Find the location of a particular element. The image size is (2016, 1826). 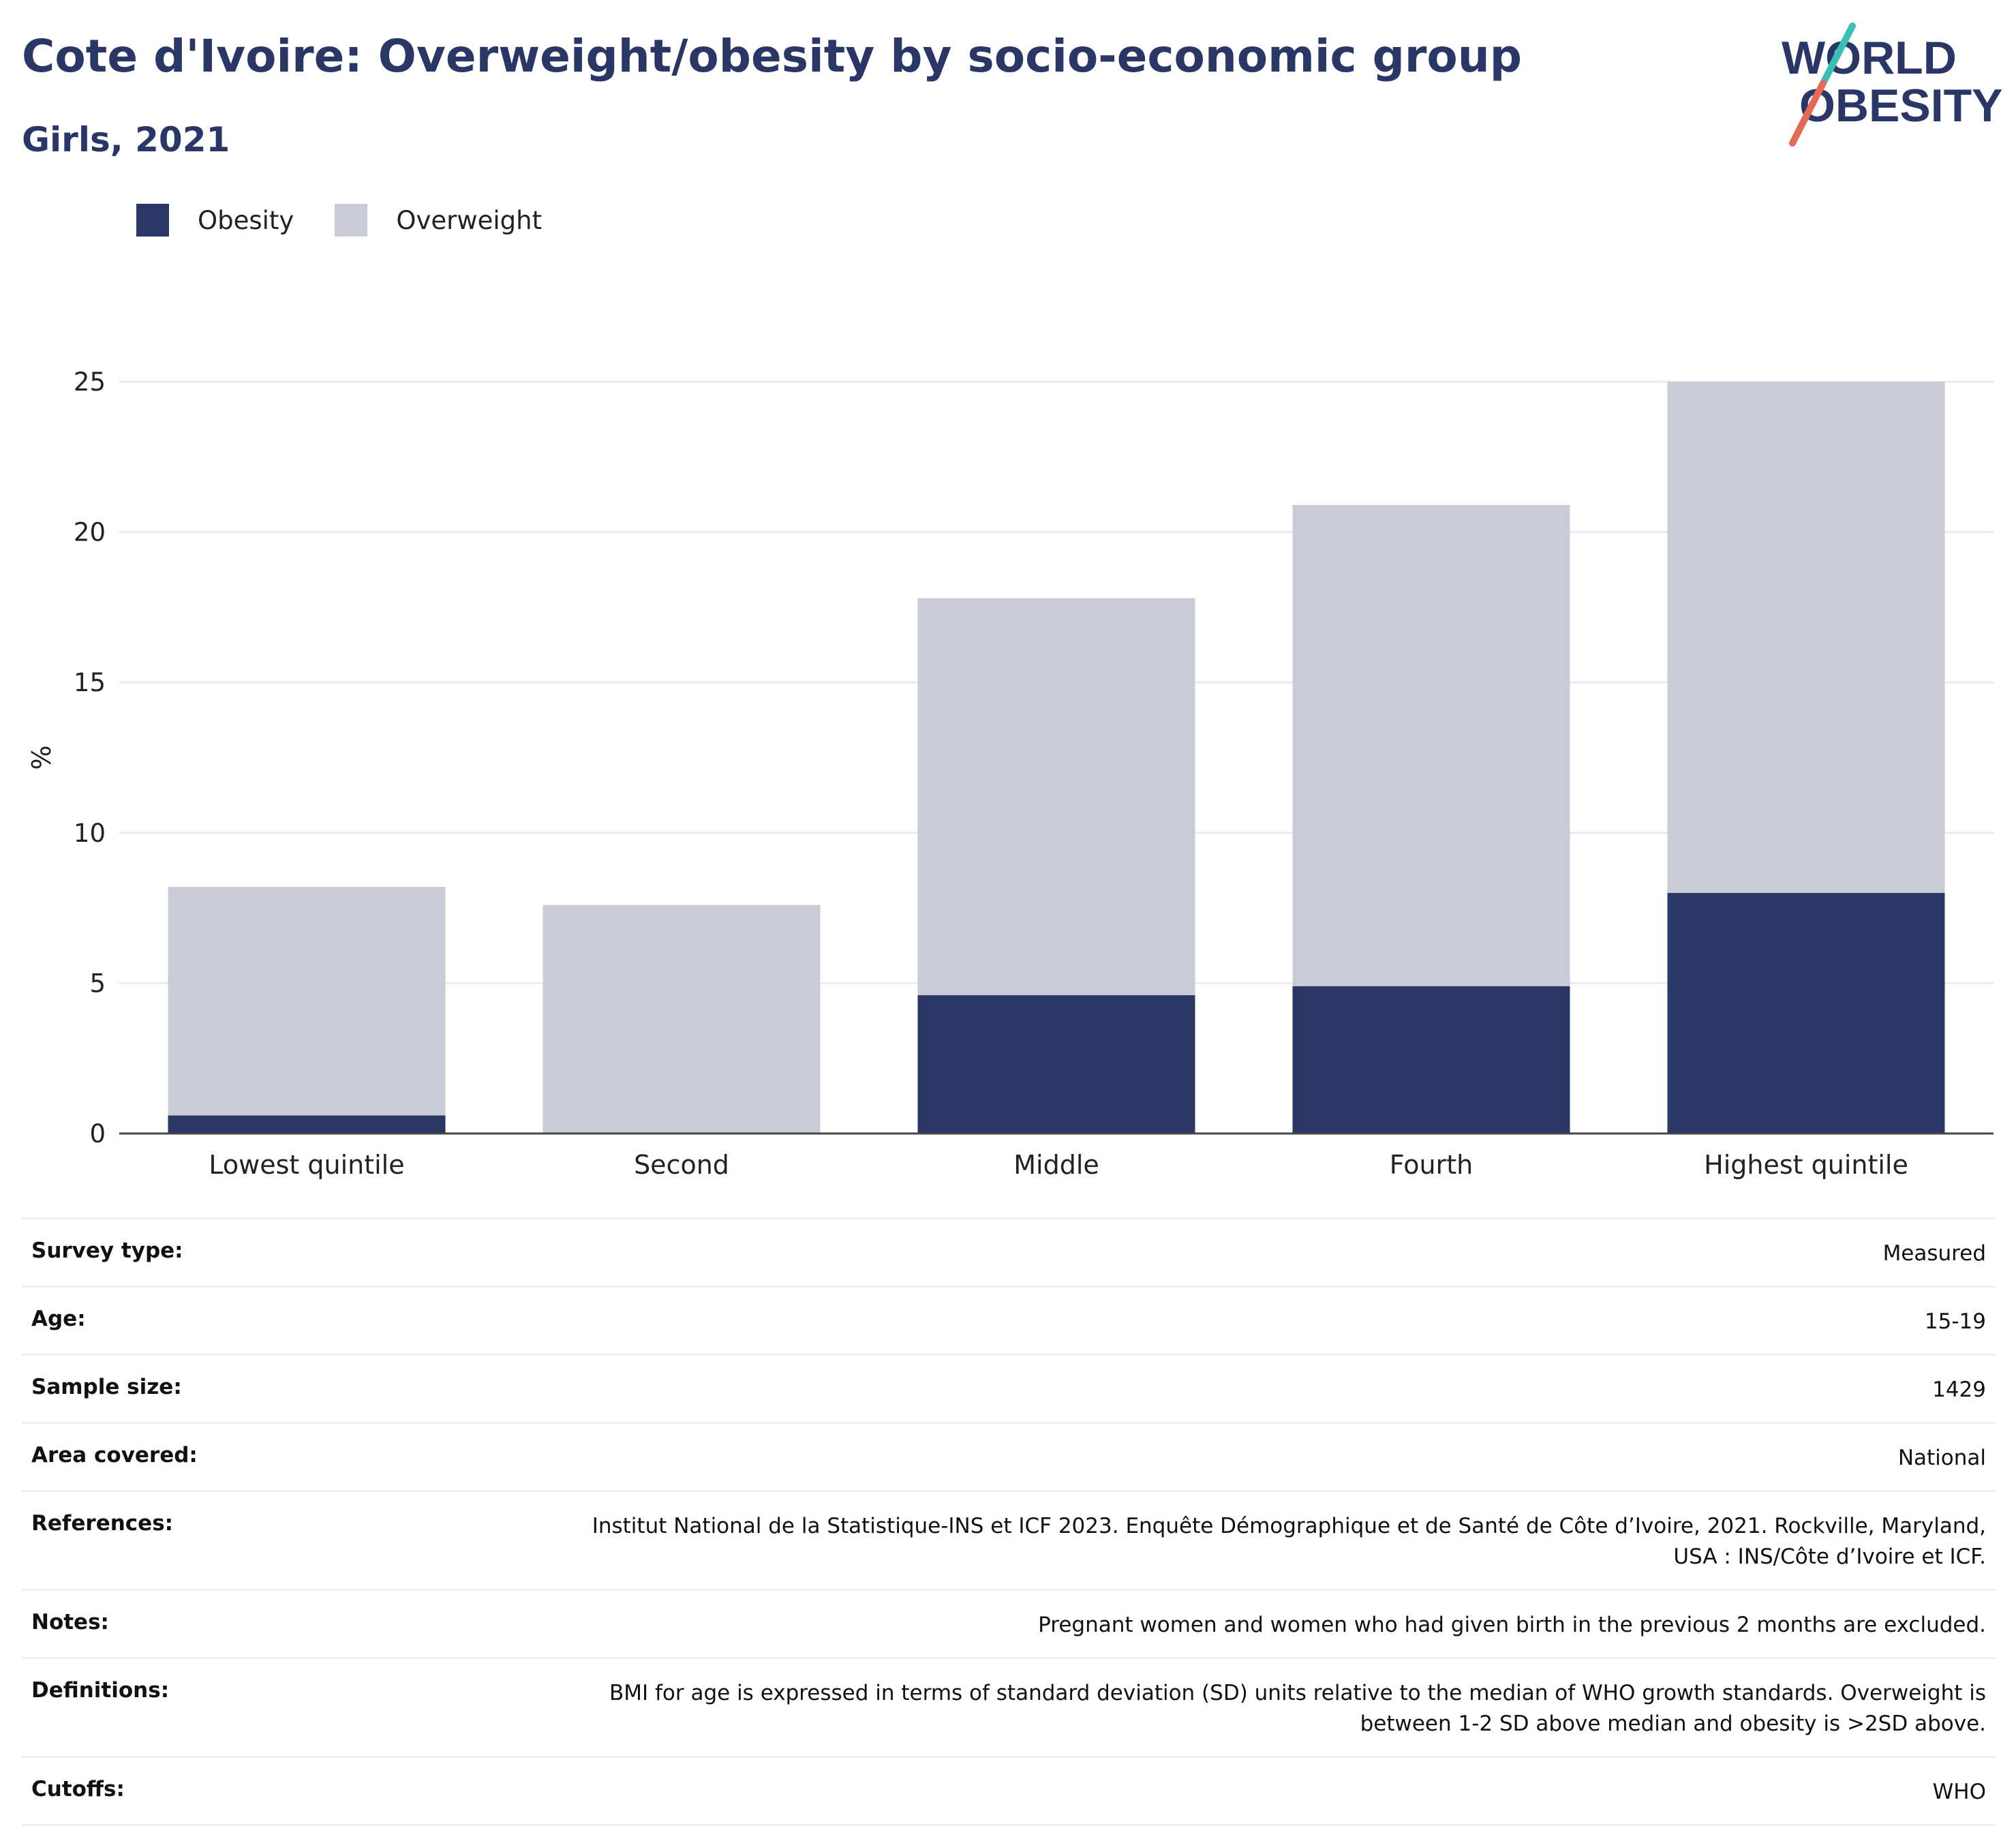

legend-swatch-obesity is located at coordinates (152, 220).